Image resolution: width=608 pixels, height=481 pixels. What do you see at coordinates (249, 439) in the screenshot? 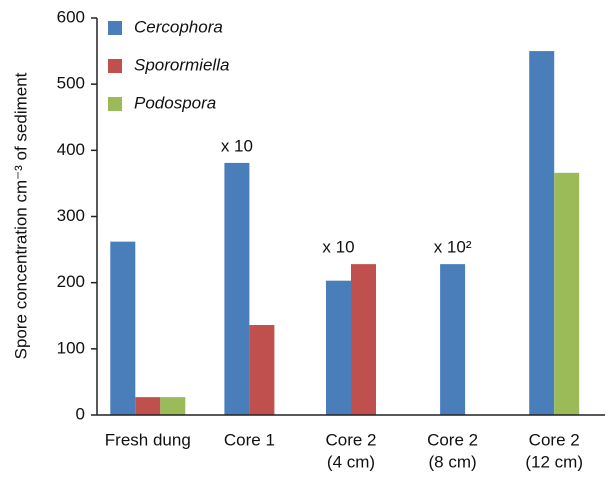
I see `x-tick-label: Core 1` at bounding box center [249, 439].